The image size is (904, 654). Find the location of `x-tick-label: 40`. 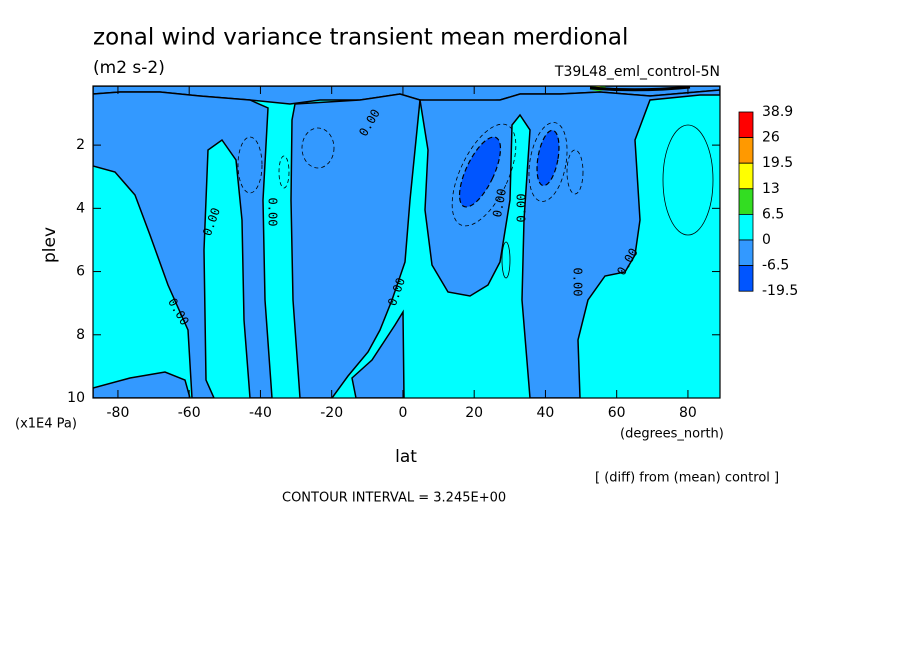

x-tick-label: 40 is located at coordinates (546, 413).